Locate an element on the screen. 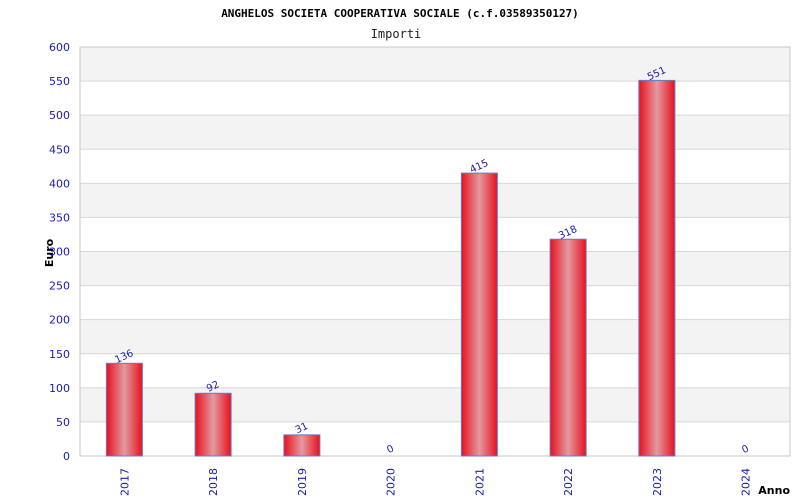 The height and width of the screenshot is (500, 800). bar-2021 is located at coordinates (479, 314).